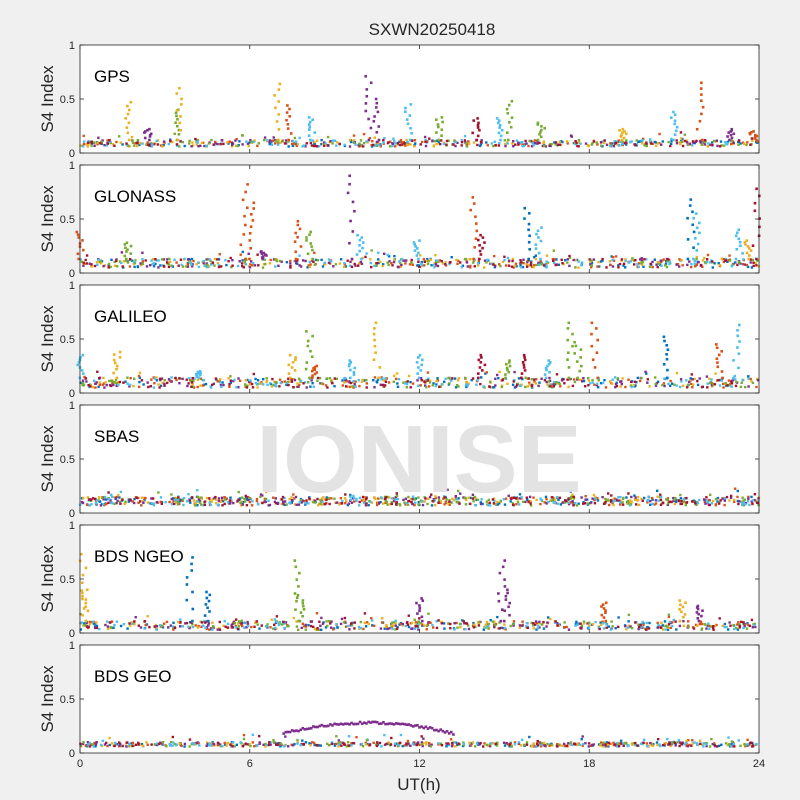 This screenshot has width=800, height=800. I want to click on y-tick-label: 1, so click(72, 286).